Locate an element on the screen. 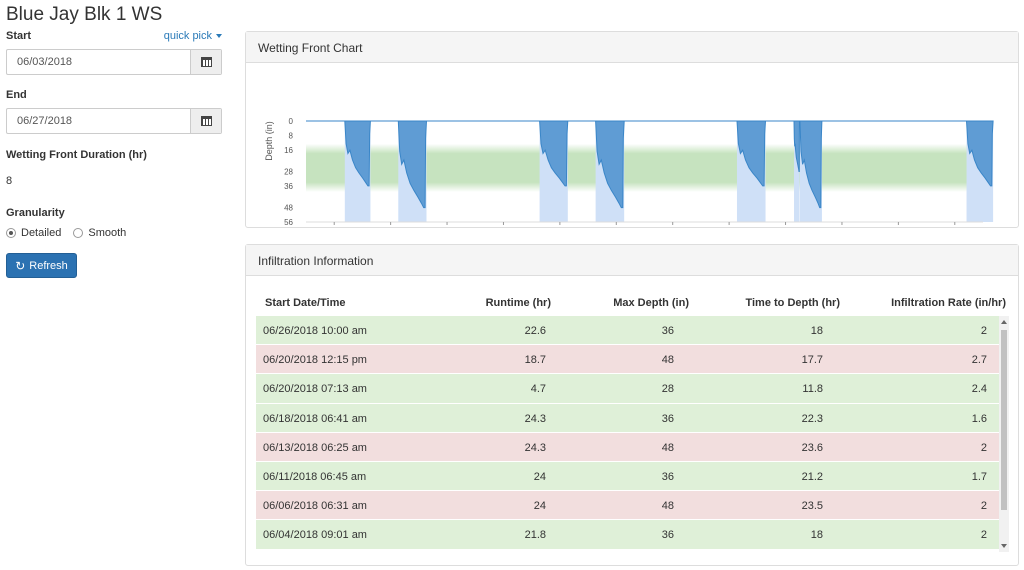 The height and width of the screenshot is (570, 1024). cell-time-to-depth: 17.7 is located at coordinates (812, 360).